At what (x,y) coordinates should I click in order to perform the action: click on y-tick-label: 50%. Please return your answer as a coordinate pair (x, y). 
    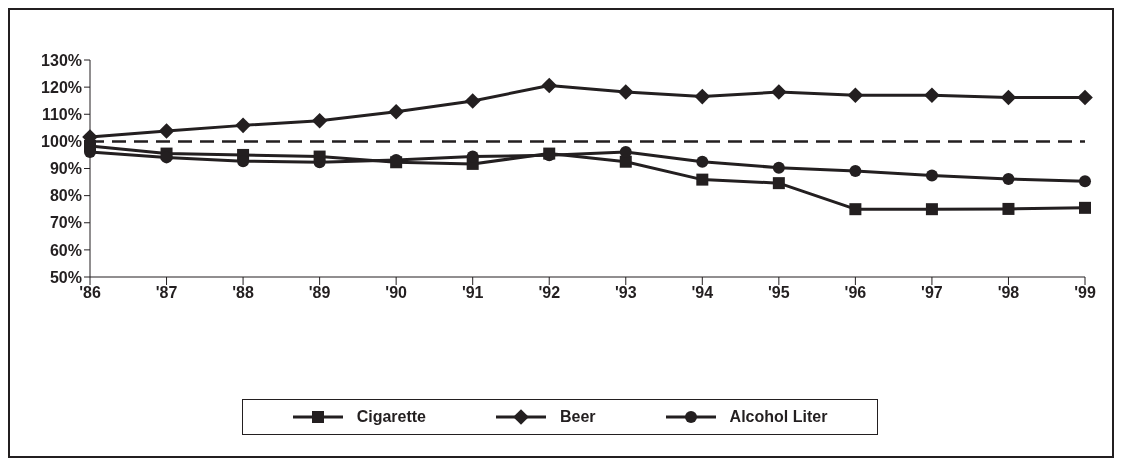
    Looking at the image, I should click on (65, 277).